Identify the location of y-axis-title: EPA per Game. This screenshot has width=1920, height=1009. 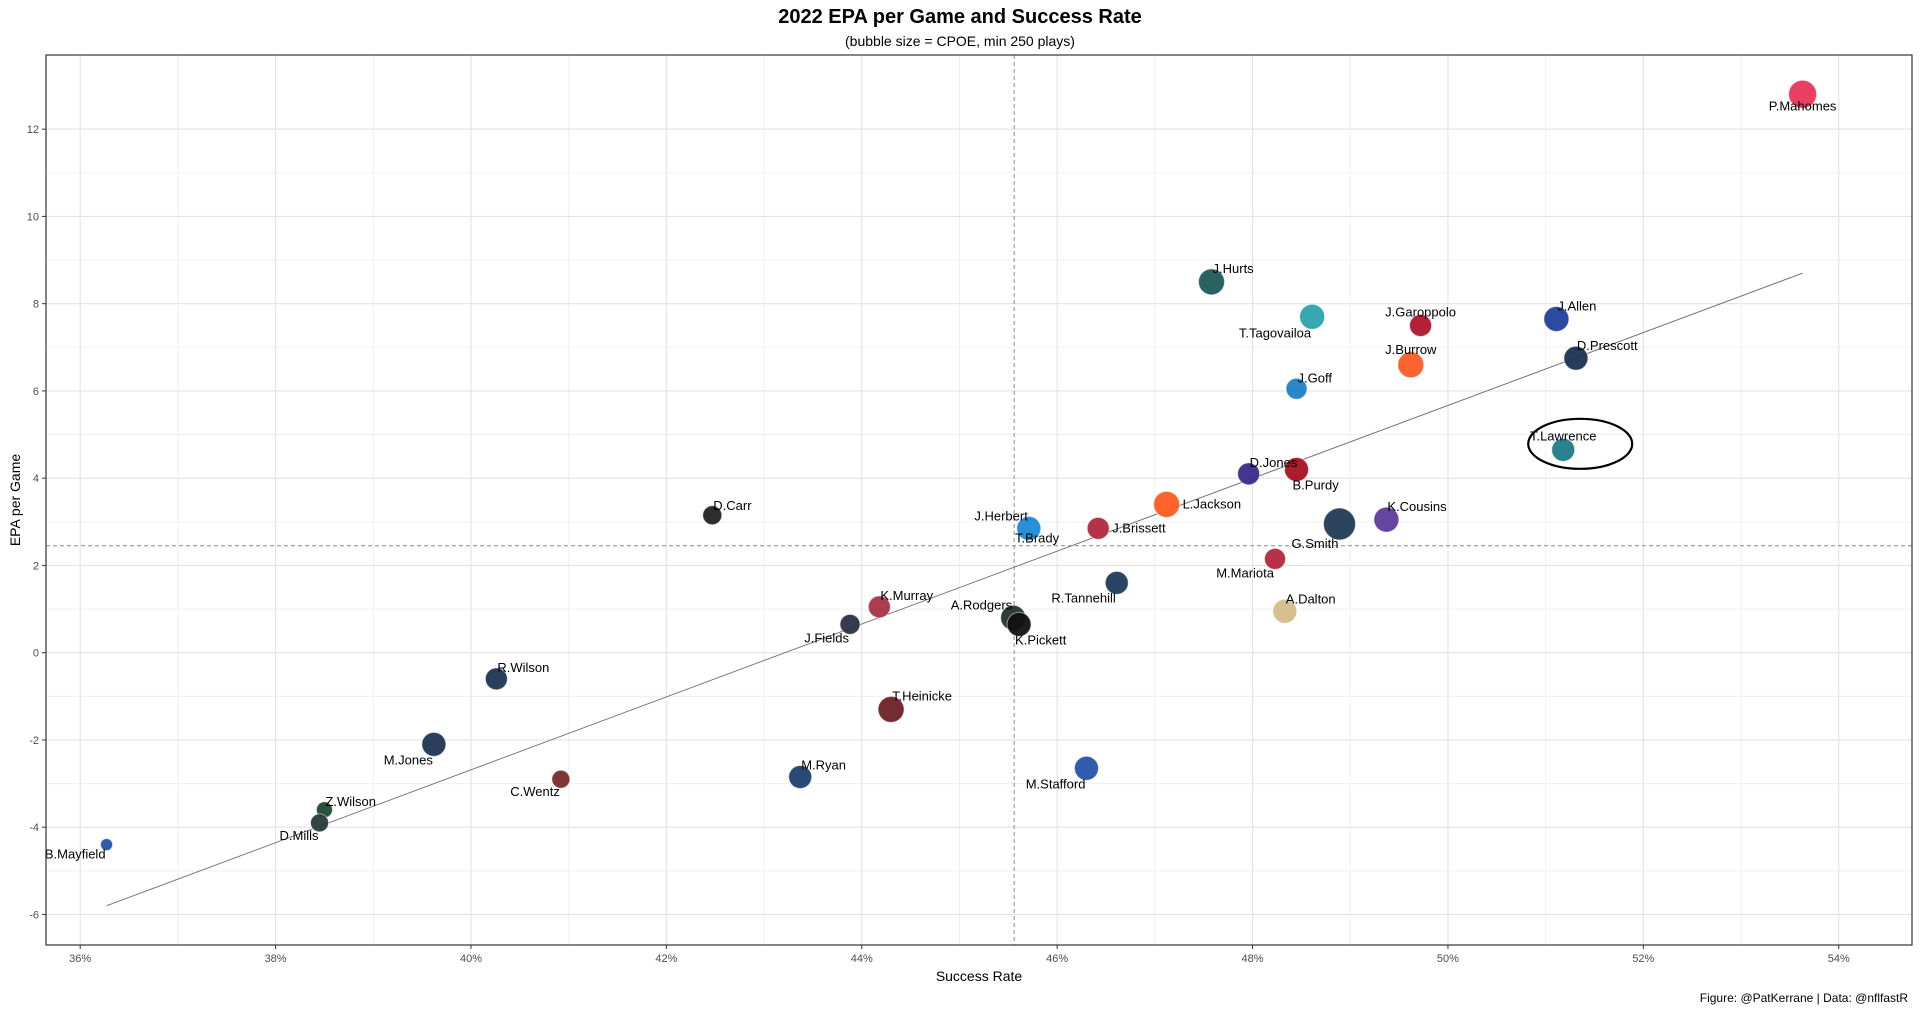
(15, 500).